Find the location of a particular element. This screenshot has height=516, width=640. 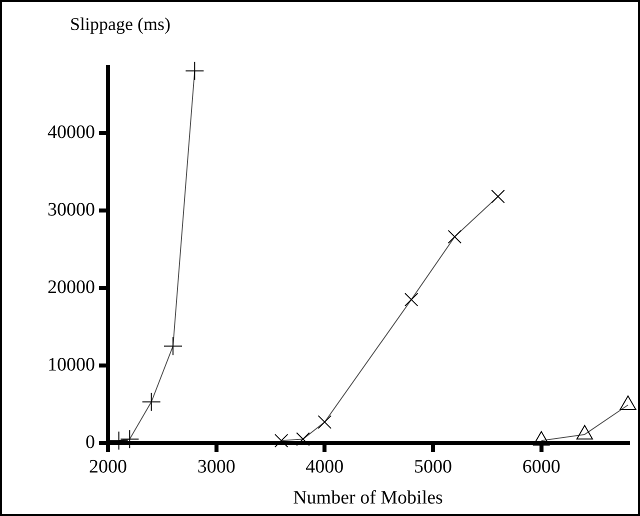

y-axis-title: Slippage (ms) is located at coordinates (120, 24).